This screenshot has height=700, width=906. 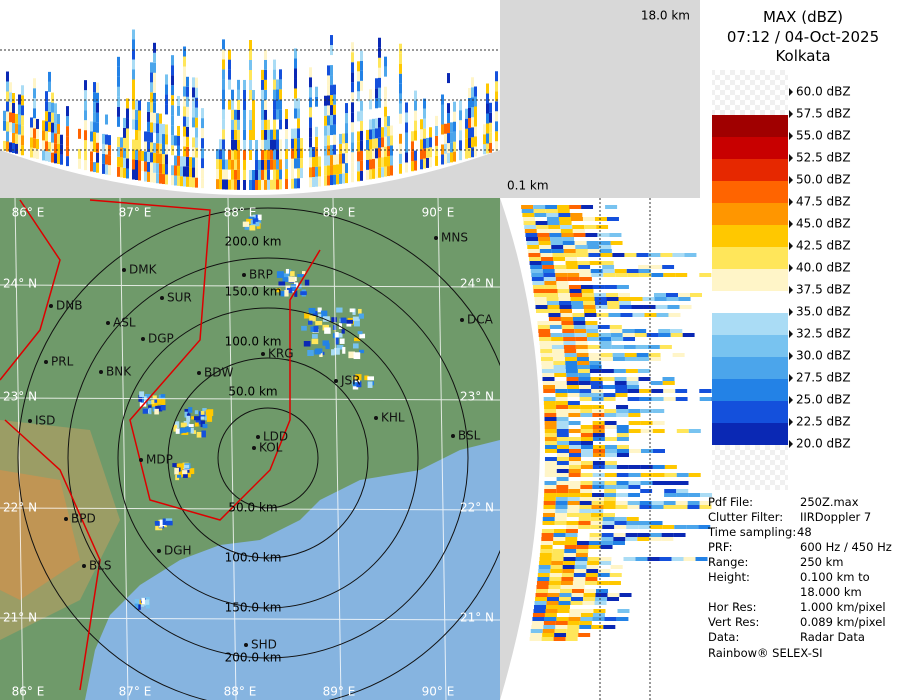 What do you see at coordinates (250, 399) in the screenshot?
I see `parallel` at bounding box center [250, 399].